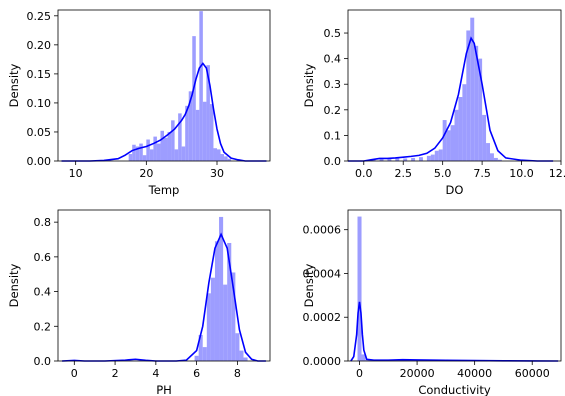  What do you see at coordinates (333, 84) in the screenshot?
I see `y-tick-label: 0.3` at bounding box center [333, 84].